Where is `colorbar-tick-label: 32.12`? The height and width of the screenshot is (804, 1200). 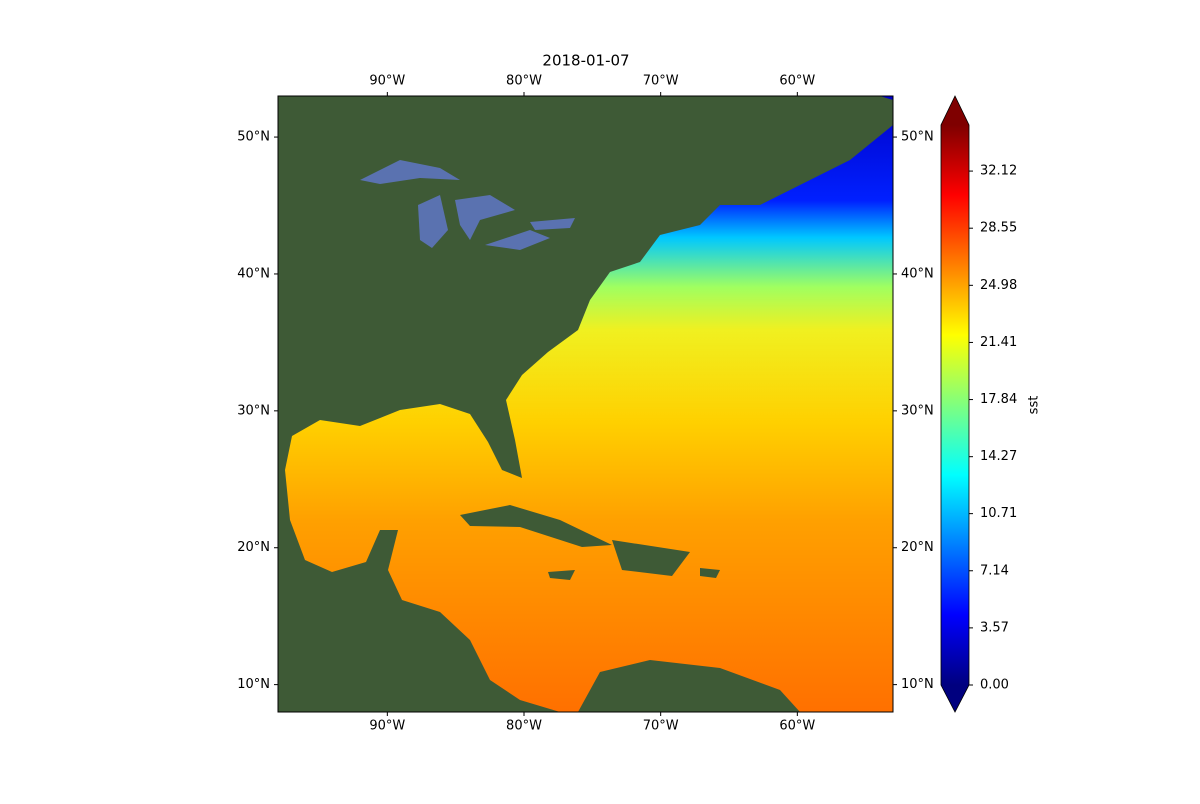
colorbar-tick-label: 32.12 is located at coordinates (998, 171).